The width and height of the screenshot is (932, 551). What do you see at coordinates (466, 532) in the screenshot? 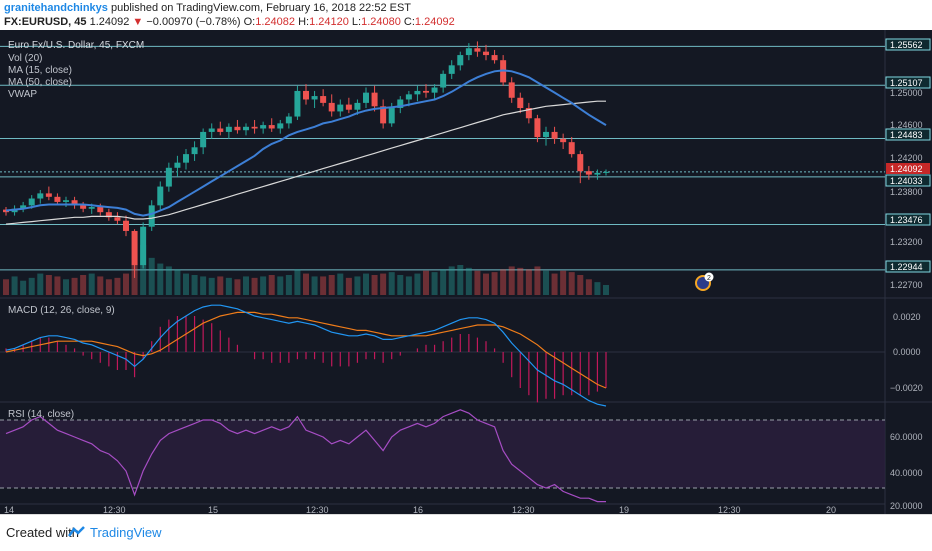
I see `footer: Created with TradingView` at bounding box center [466, 532].